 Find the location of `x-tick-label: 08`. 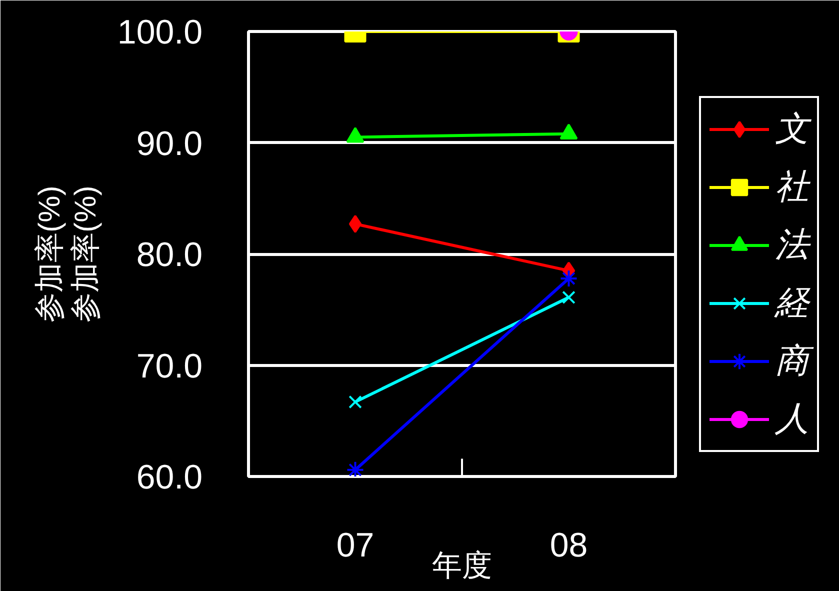

x-tick-label: 08 is located at coordinates (569, 545).